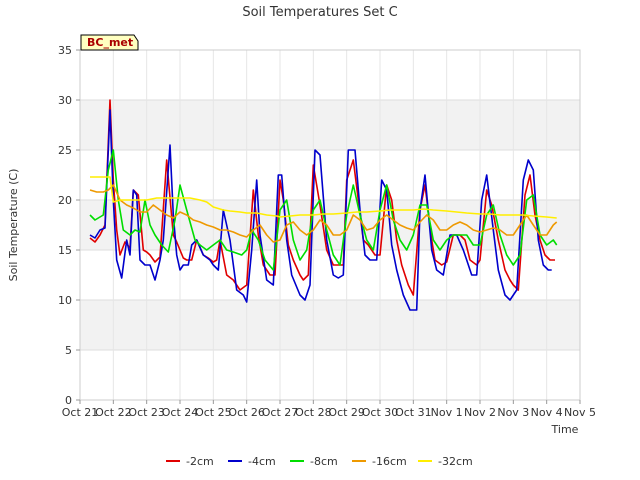  Describe the element at coordinates (280, 412) in the screenshot. I see `x-tick-label: Oct 27` at that location.